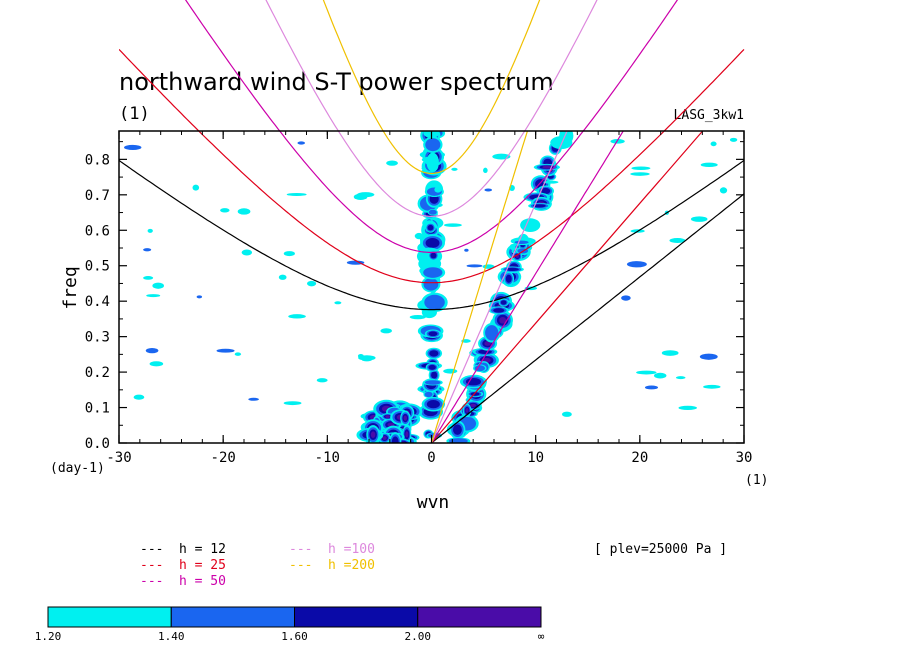 The width and height of the screenshot is (904, 654). I want to click on x-unit-label: (1), so click(756, 480).